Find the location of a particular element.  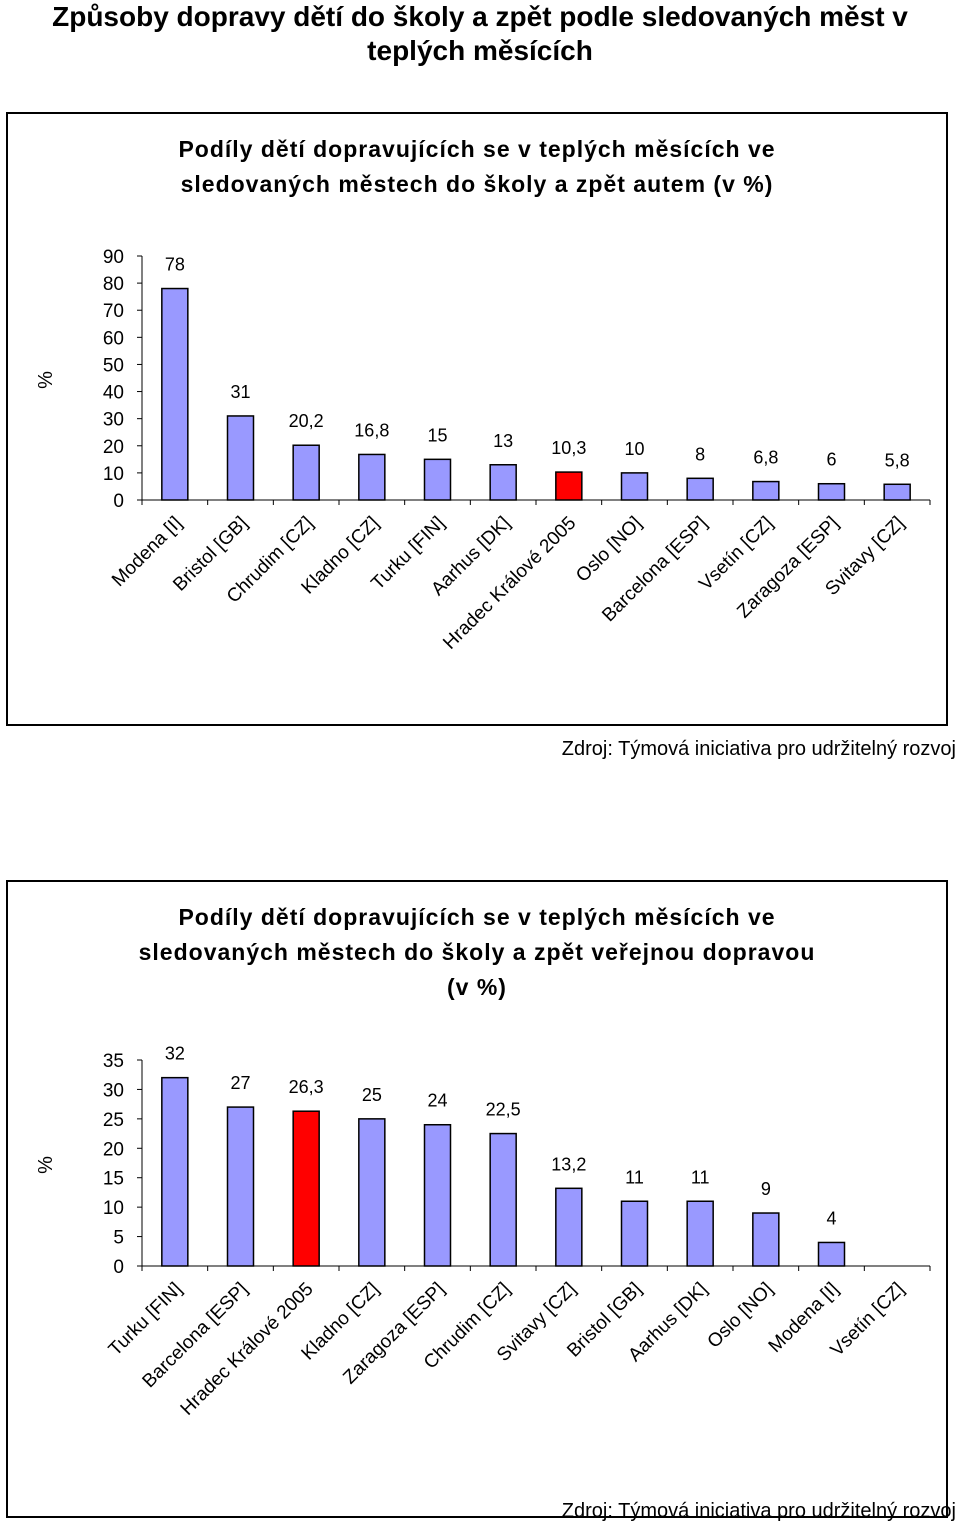

data-label: 5,8 is located at coordinates (897, 460).